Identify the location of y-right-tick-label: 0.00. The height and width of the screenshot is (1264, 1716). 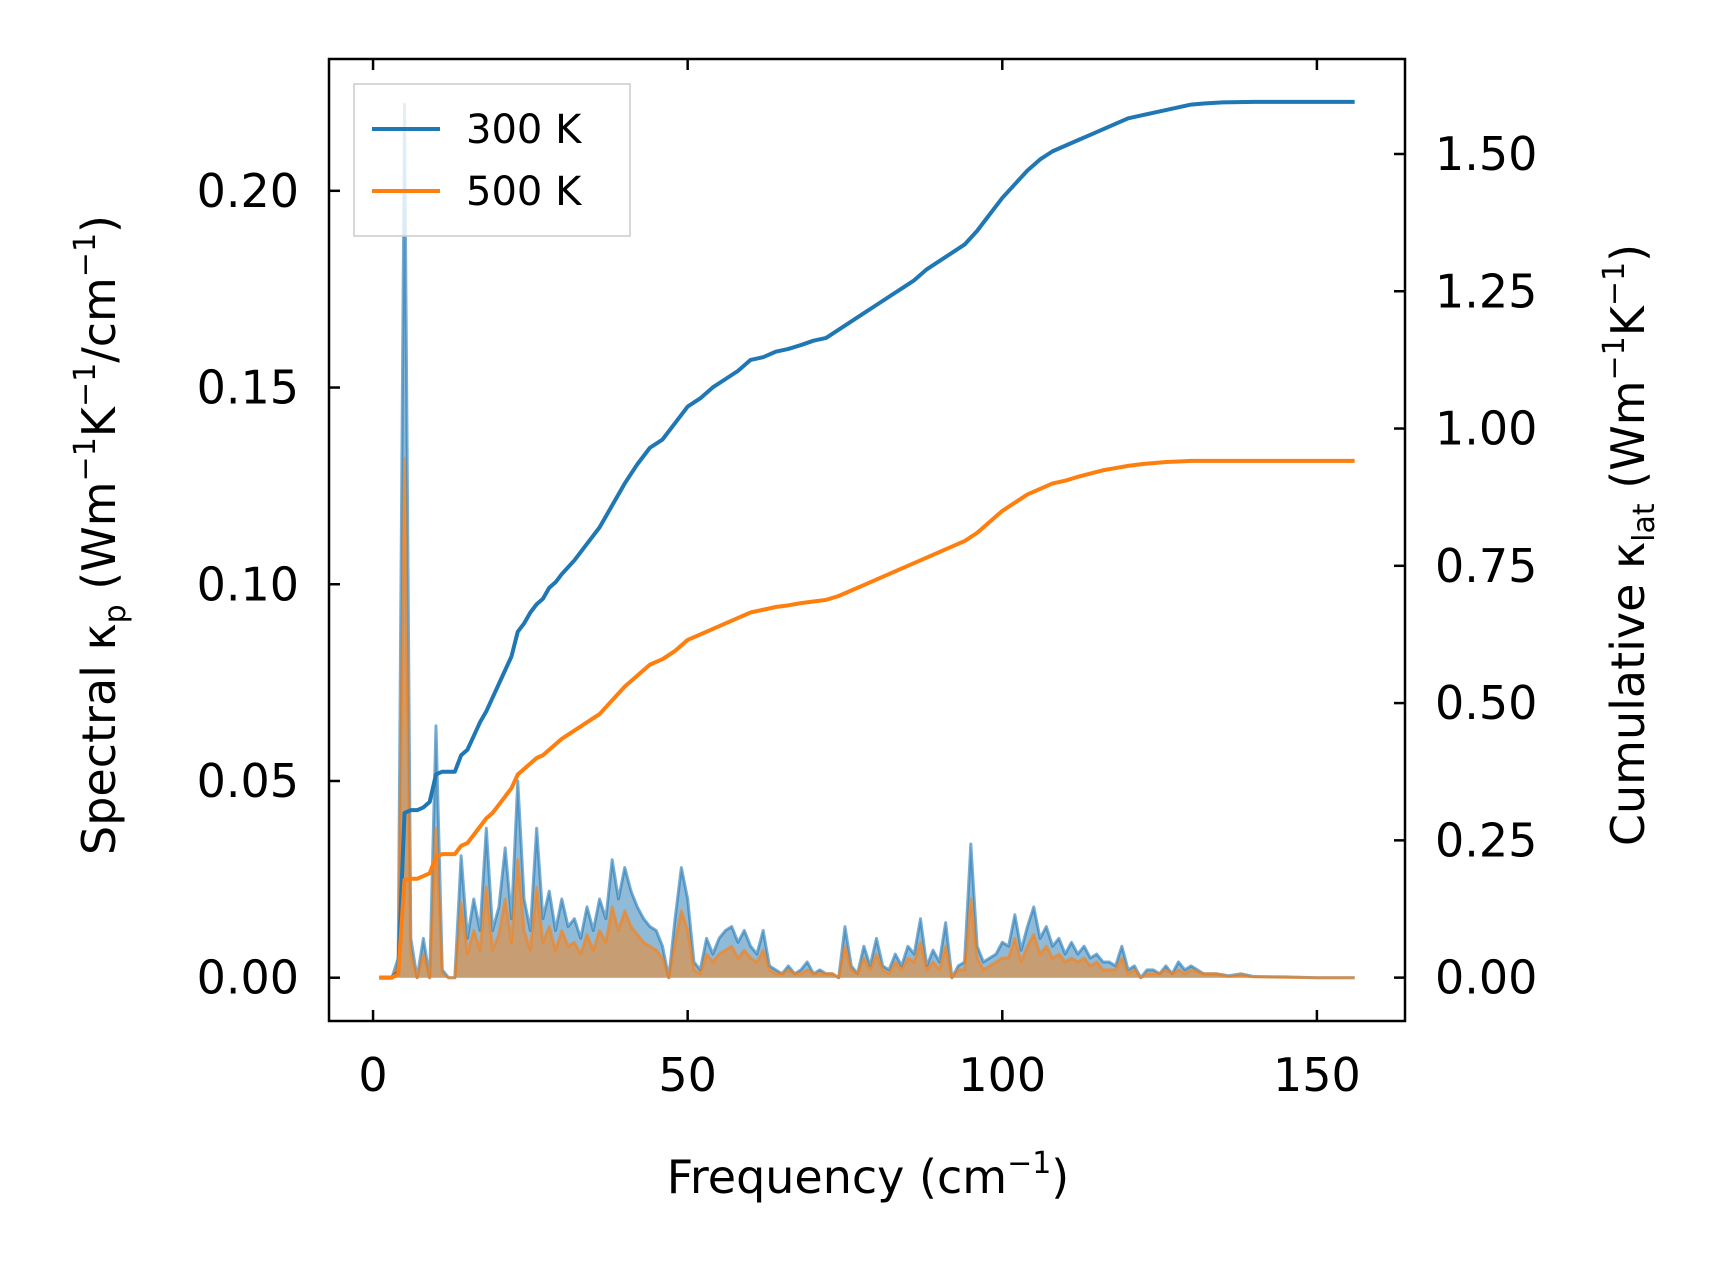
(1486, 978).